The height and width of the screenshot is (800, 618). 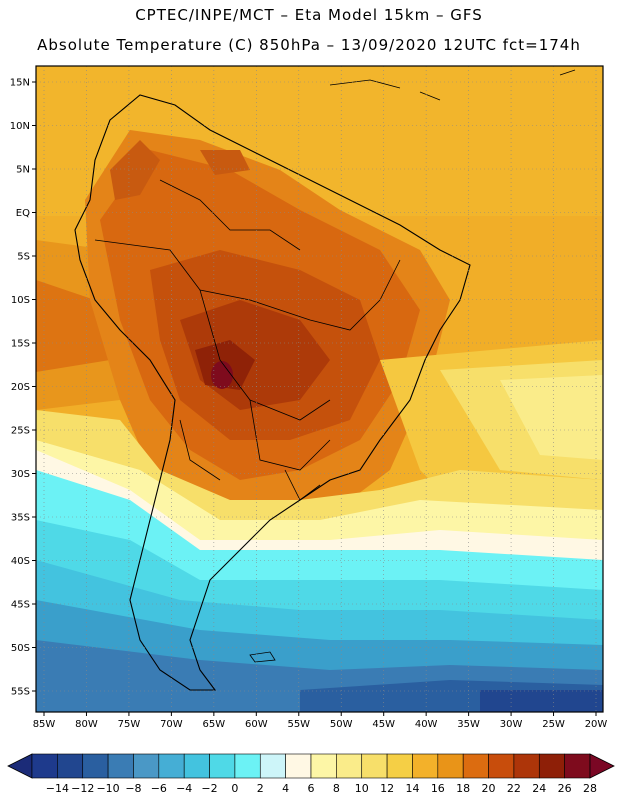 I want to click on colorbar-label: −2, so click(x=209, y=788).